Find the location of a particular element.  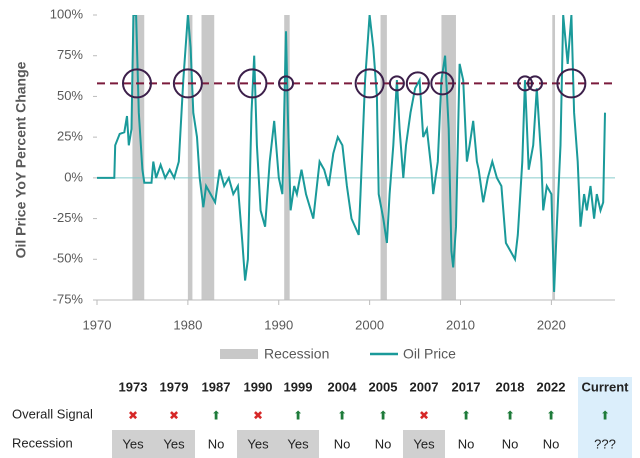

column-header: 2018 is located at coordinates (510, 386).